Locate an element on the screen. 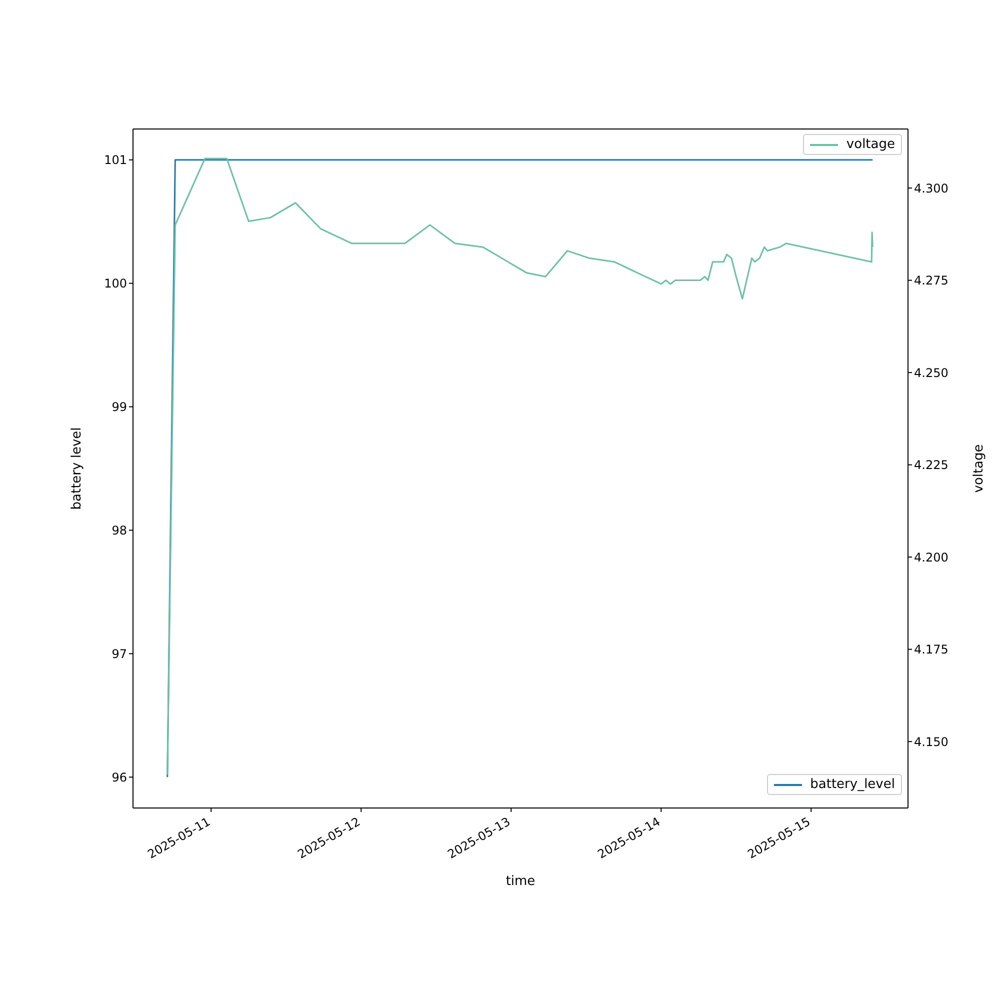 This screenshot has height=1000, width=1000. y2-tick-label: 4.300 is located at coordinates (931, 188).